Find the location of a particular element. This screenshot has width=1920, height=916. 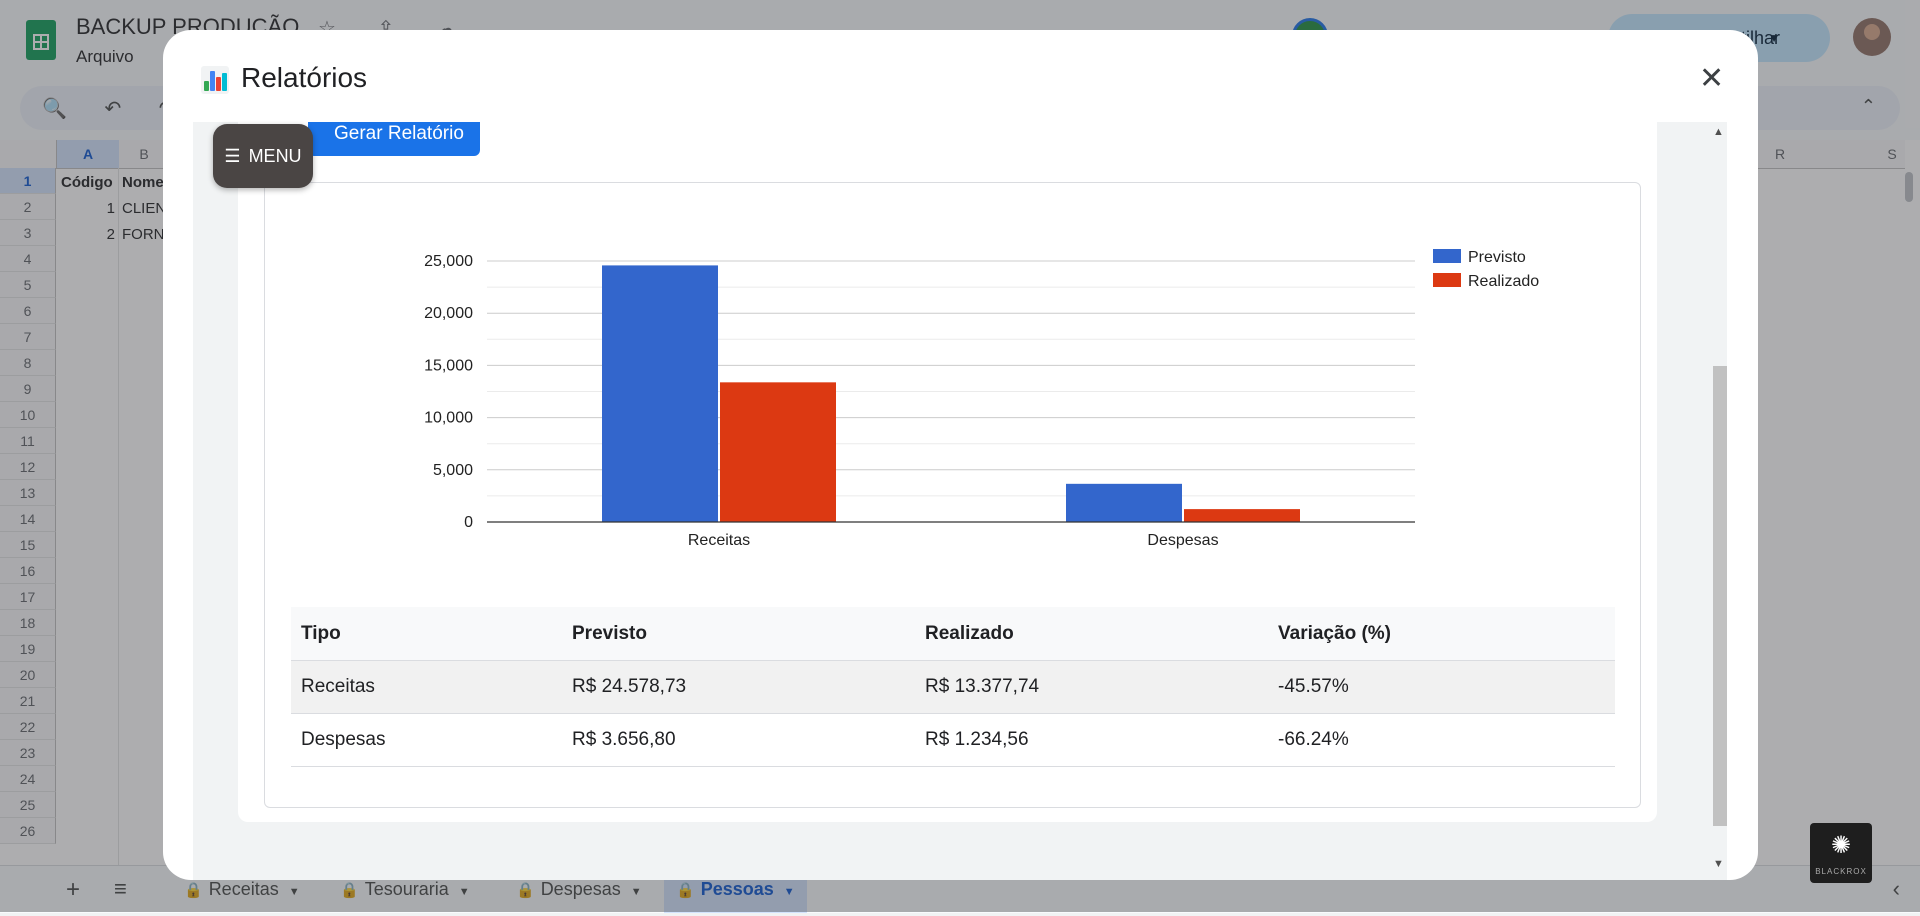

row-number: 4 is located at coordinates (28, 259).